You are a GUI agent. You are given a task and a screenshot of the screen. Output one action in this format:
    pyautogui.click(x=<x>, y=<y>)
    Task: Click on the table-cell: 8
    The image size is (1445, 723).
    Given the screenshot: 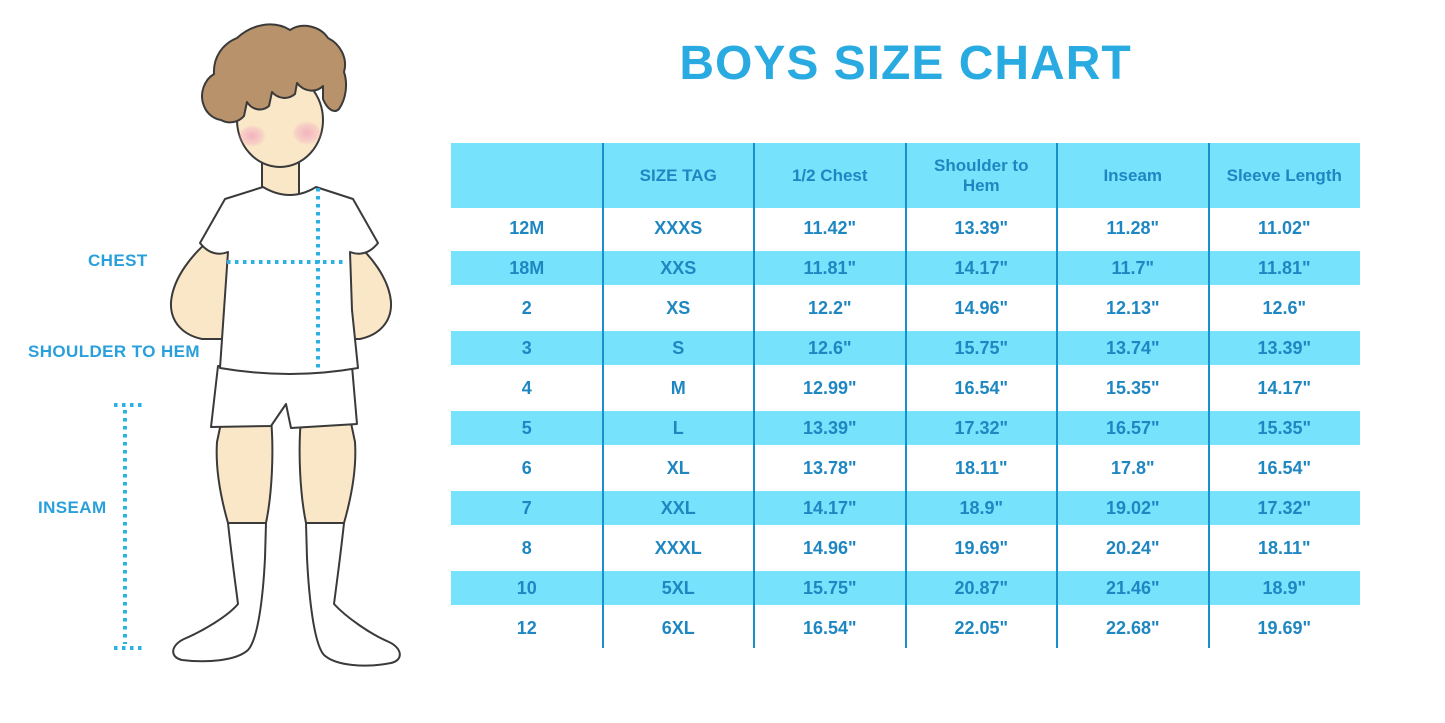 What is the action you would take?
    pyautogui.click(x=526, y=547)
    